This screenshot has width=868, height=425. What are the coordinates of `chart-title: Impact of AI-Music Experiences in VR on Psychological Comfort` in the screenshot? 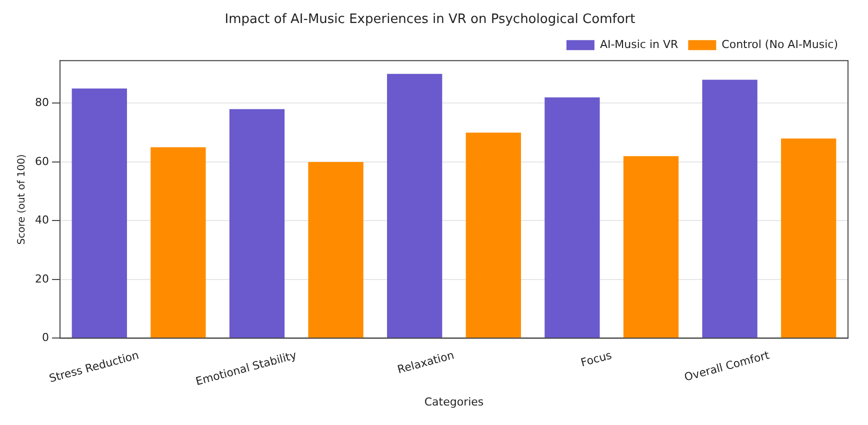 It's located at (430, 20).